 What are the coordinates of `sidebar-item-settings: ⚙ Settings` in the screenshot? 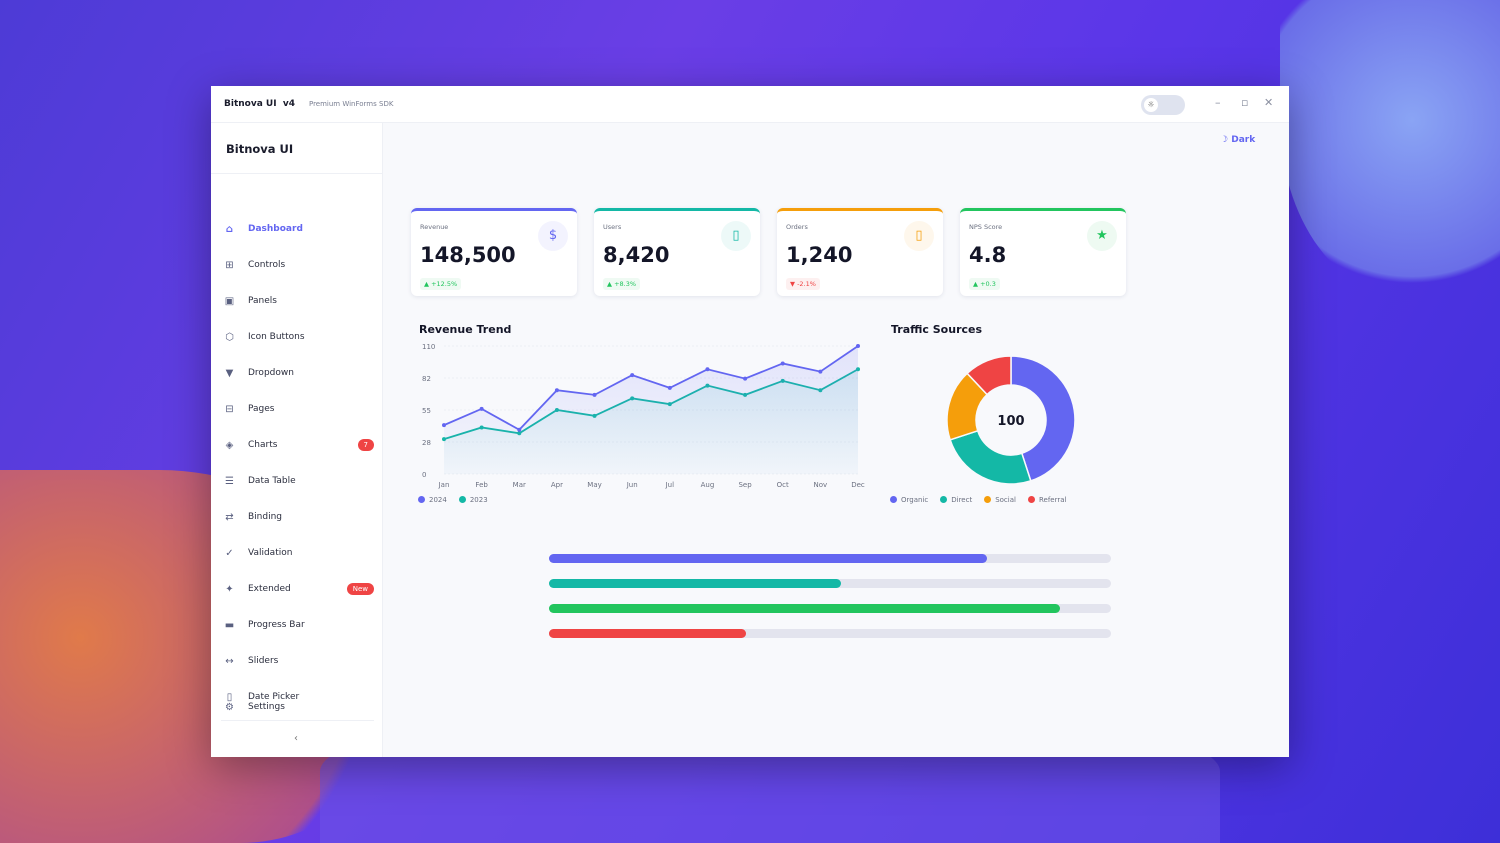 It's located at (297, 707).